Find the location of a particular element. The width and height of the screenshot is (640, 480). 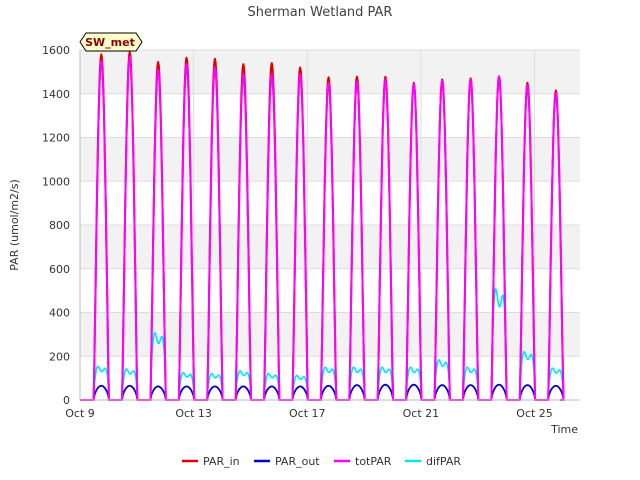

badge-label: SW_met is located at coordinates (110, 42).